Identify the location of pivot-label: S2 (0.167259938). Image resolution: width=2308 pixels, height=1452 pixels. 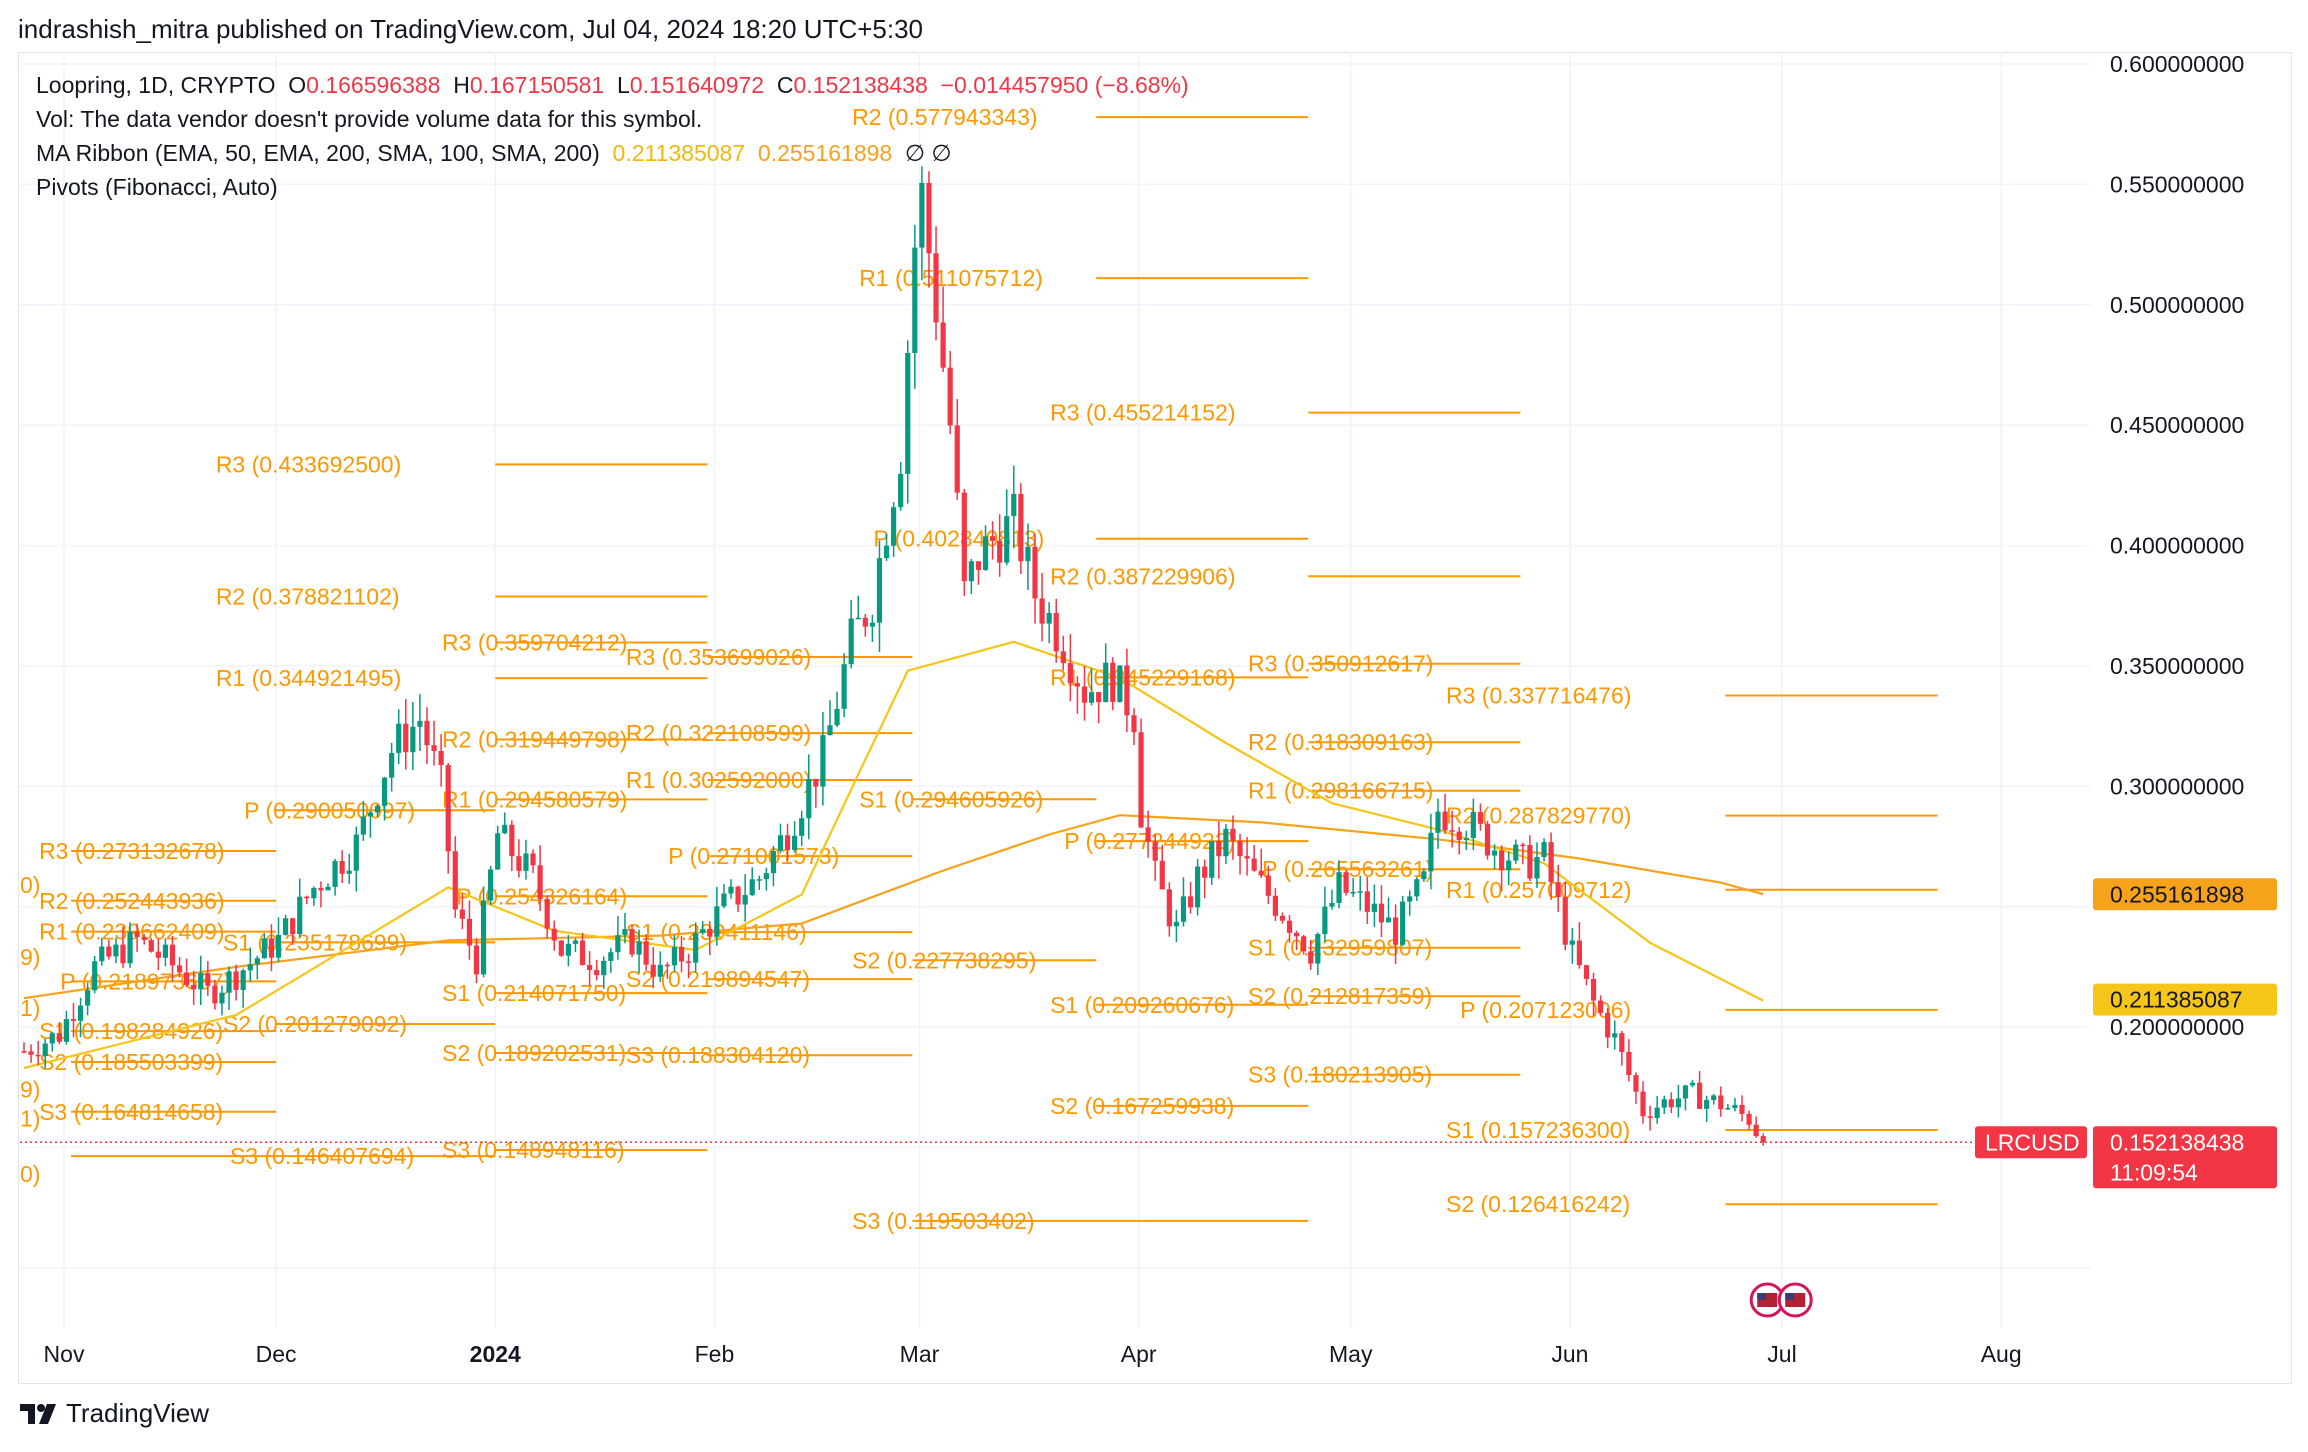
(1142, 1106).